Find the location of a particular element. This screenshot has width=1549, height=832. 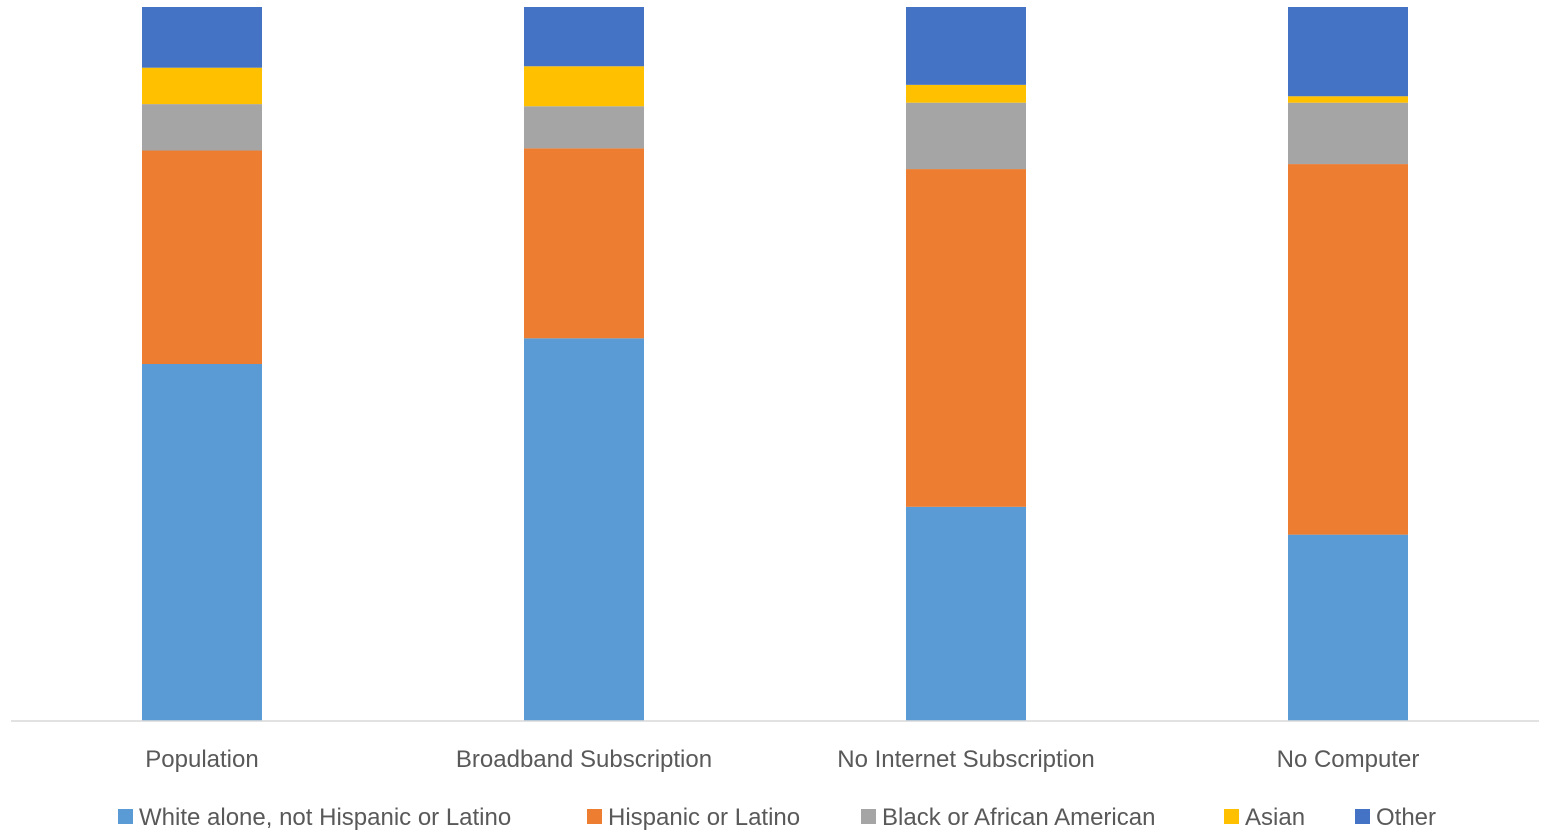

legend-swatch-white-alone-not-hispanic-or-latino is located at coordinates (125, 816).